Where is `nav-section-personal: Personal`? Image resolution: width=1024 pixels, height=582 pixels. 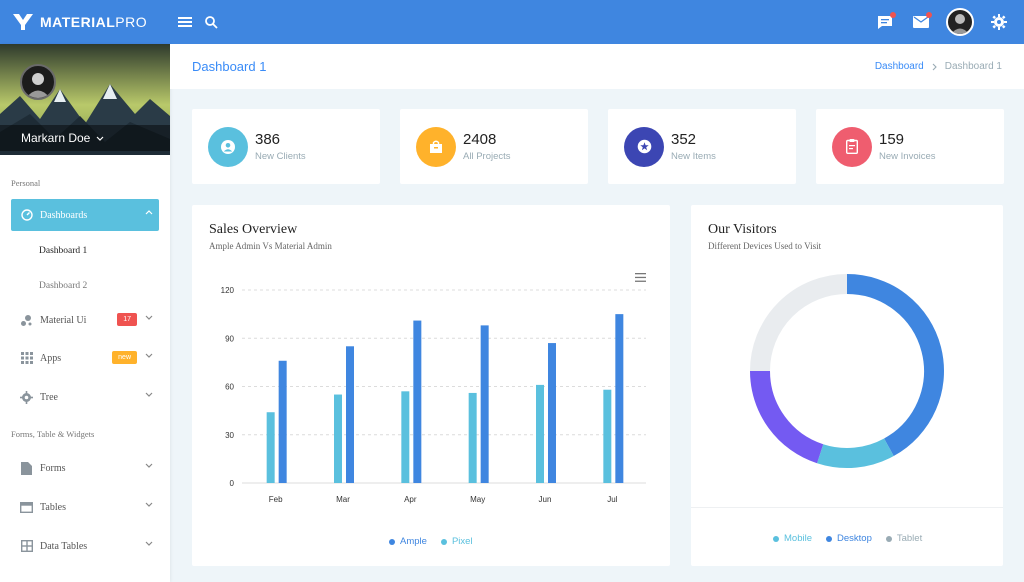
nav-section-personal: Personal is located at coordinates (26, 183).